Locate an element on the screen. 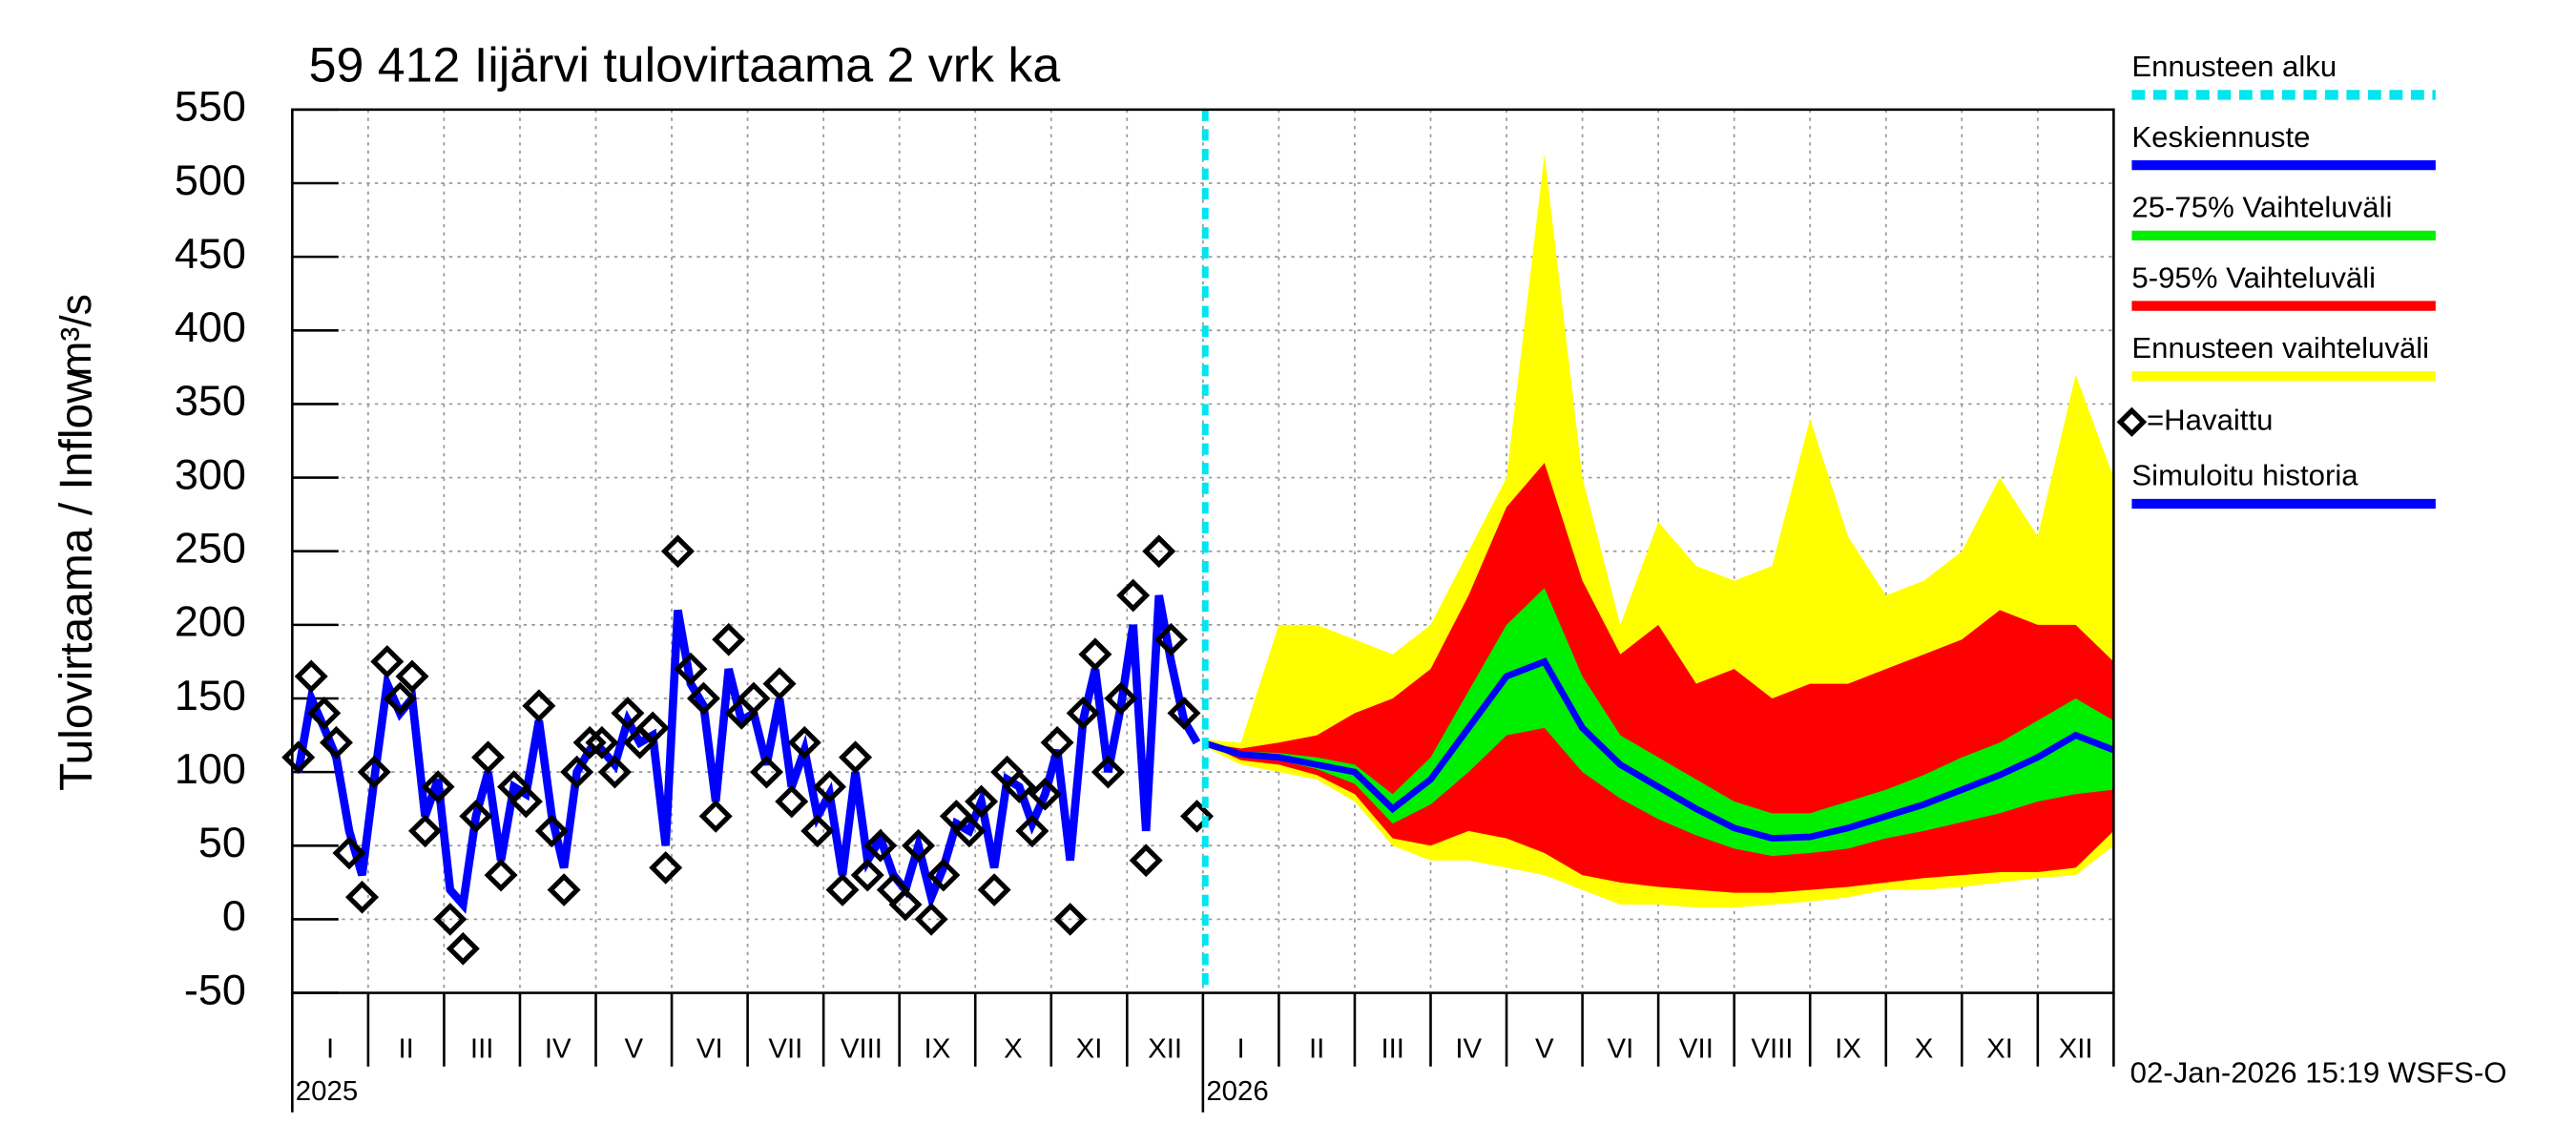 This screenshot has height=1145, width=2576. month-label: II is located at coordinates (405, 1048).